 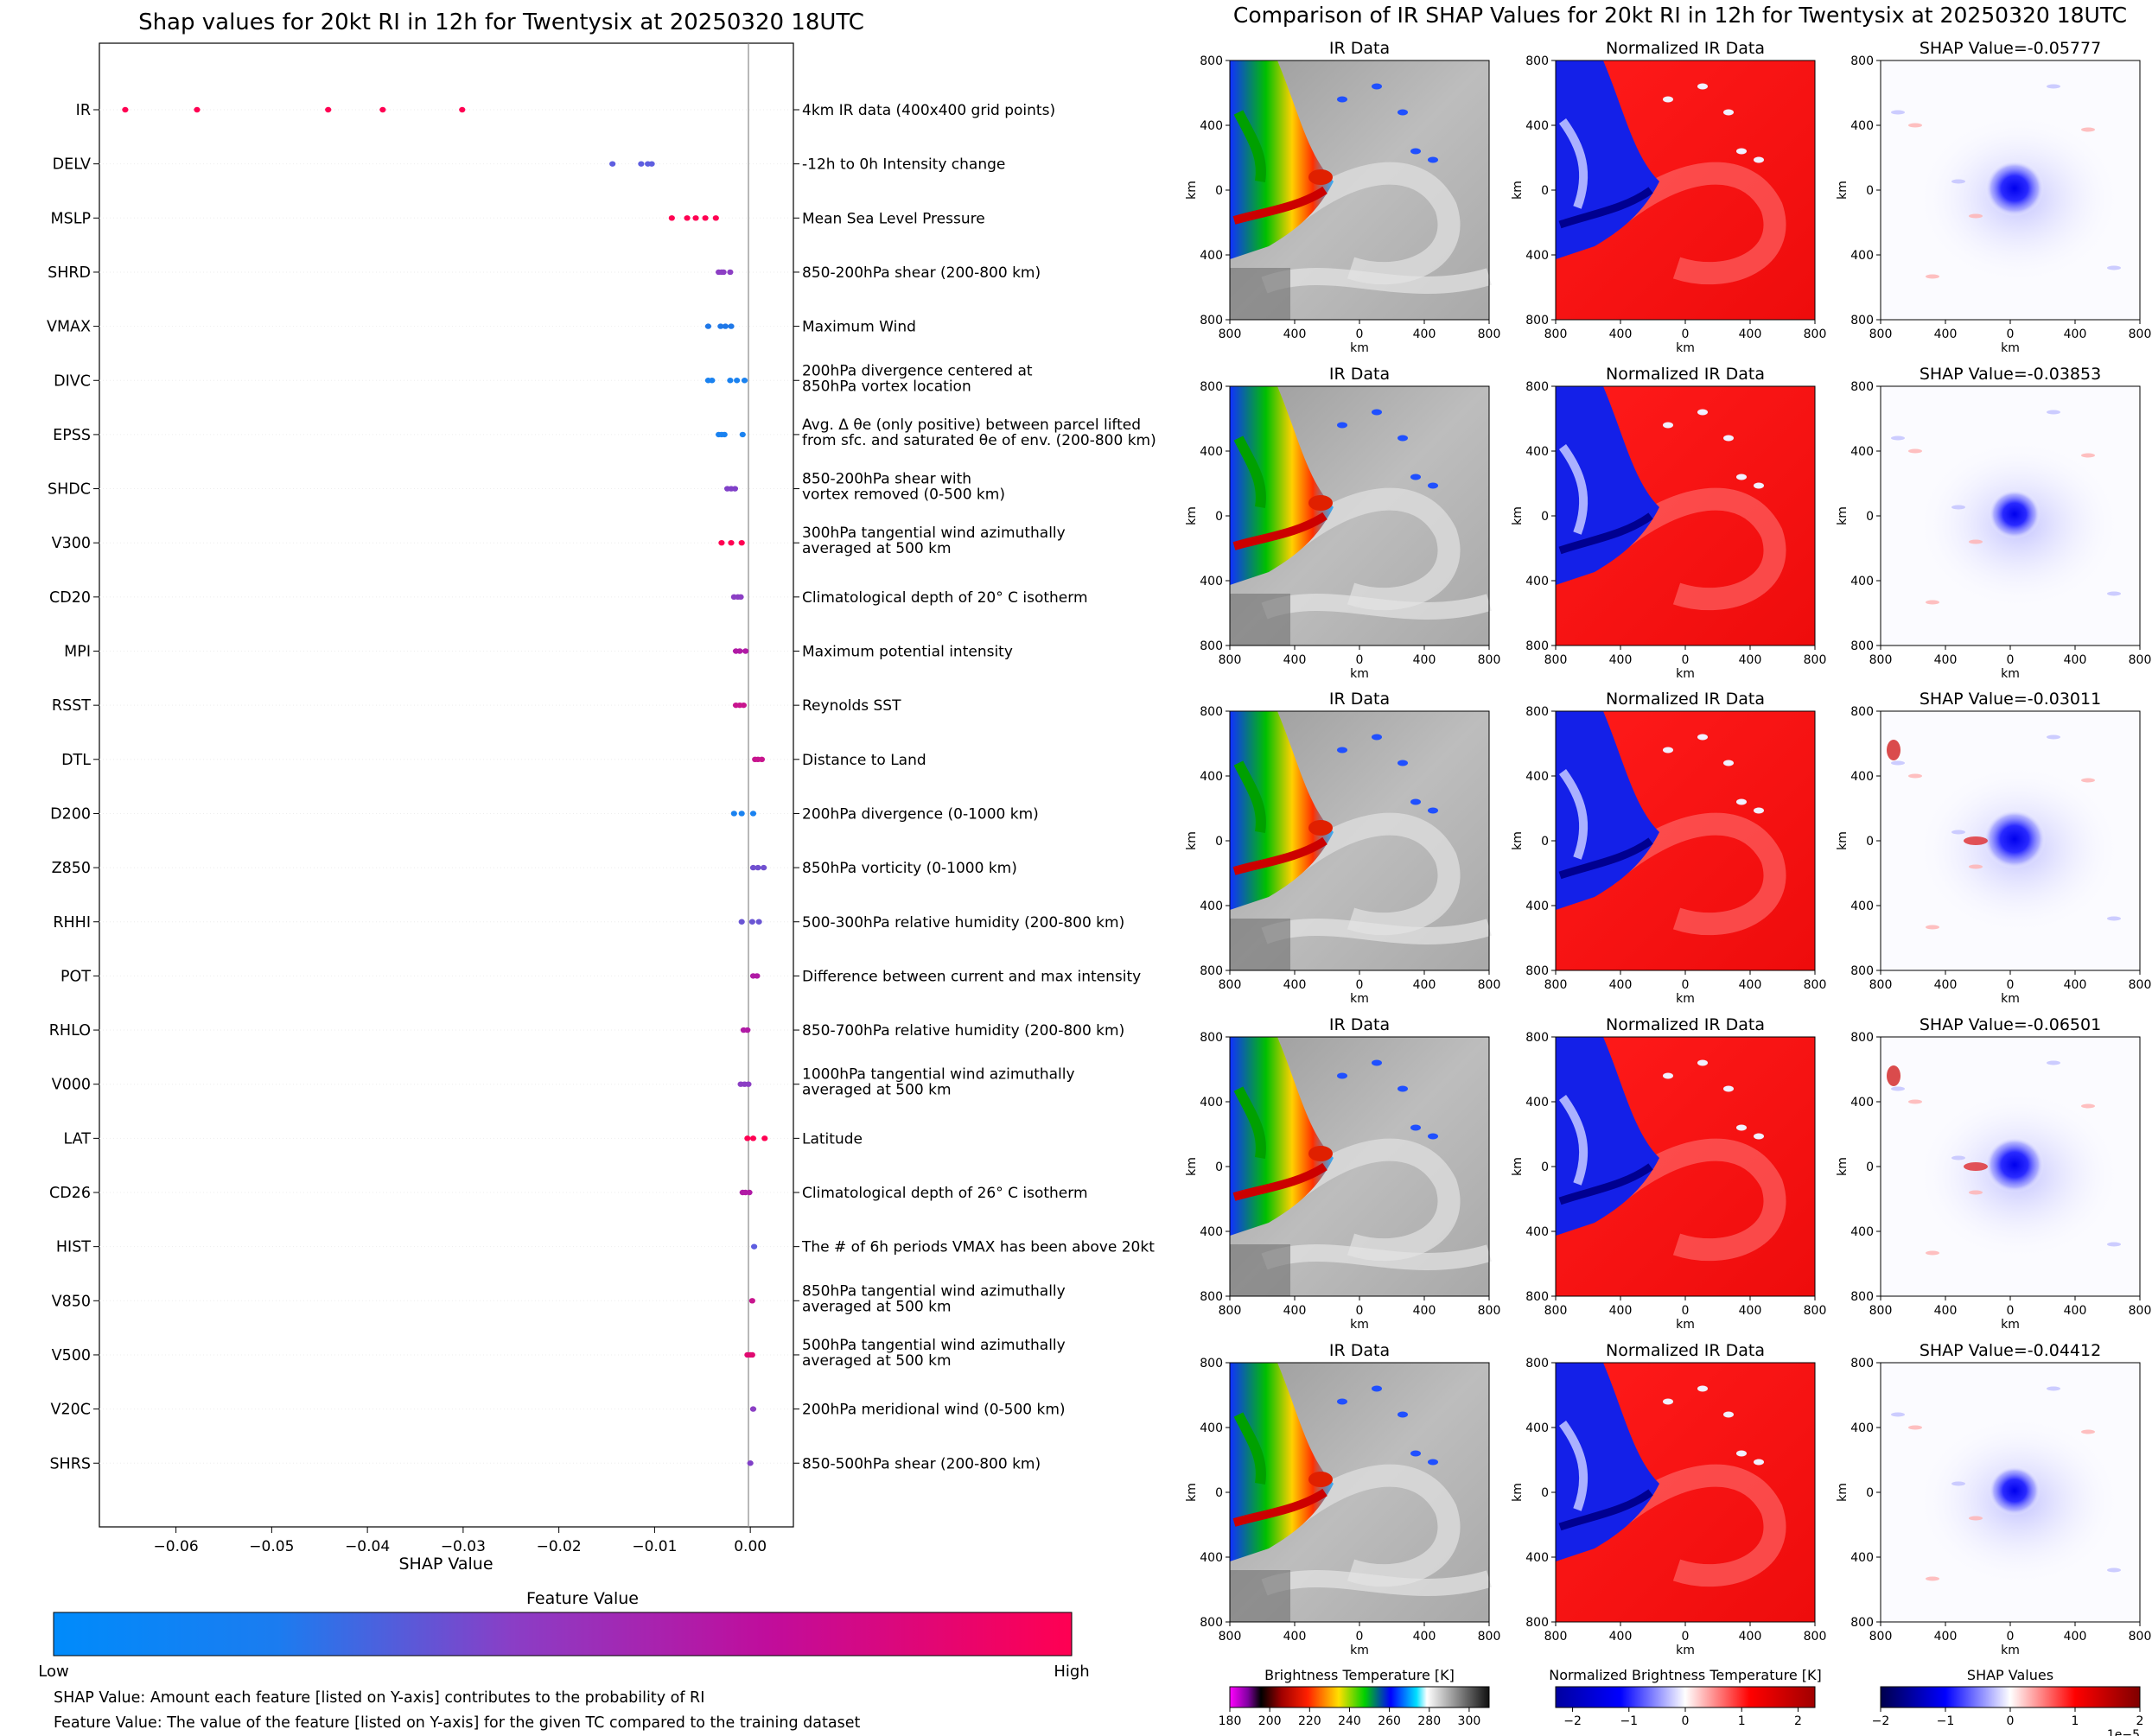 I want to click on cold-cloud-region, so click(x=1282, y=1462).